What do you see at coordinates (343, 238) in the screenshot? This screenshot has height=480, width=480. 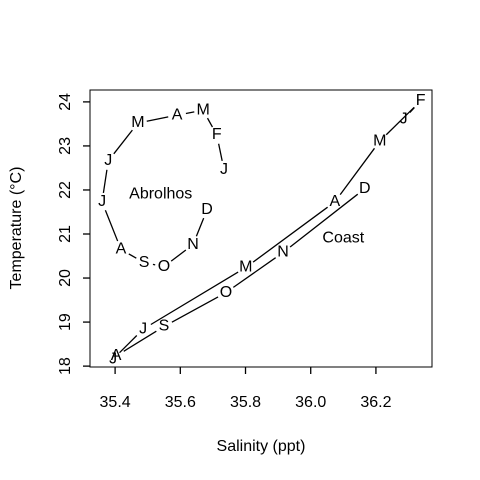 I see `series-label: Coast` at bounding box center [343, 238].